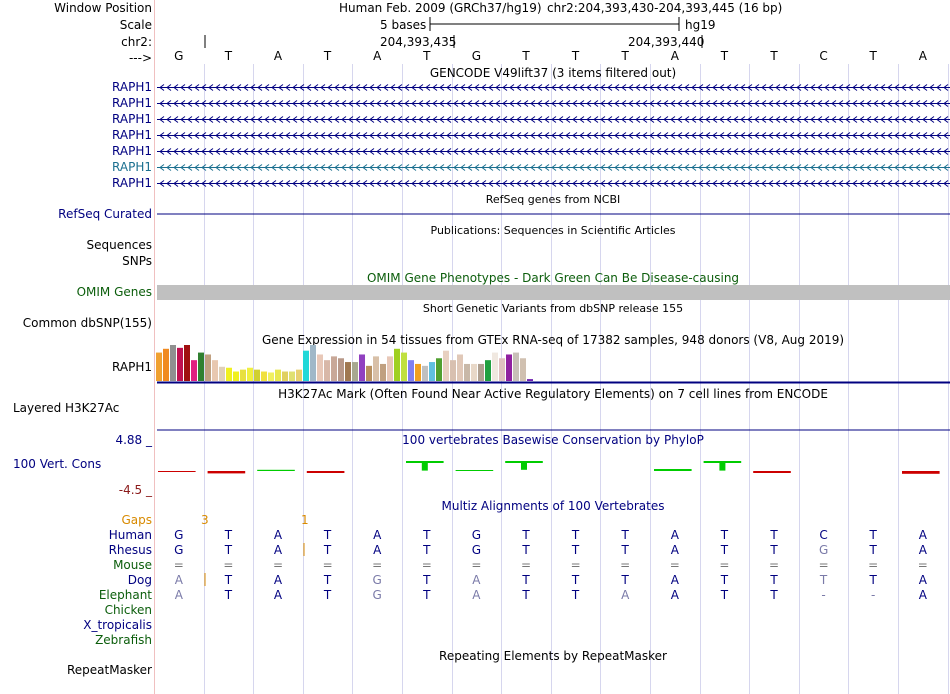 The image size is (950, 694). I want to click on omim-gene-bar, so click(553, 292).